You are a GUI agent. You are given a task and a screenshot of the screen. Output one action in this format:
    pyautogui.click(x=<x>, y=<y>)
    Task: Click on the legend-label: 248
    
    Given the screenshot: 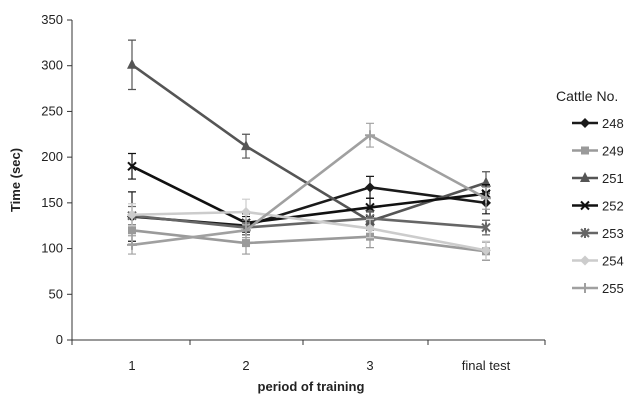 What is the action you would take?
    pyautogui.click(x=613, y=123)
    